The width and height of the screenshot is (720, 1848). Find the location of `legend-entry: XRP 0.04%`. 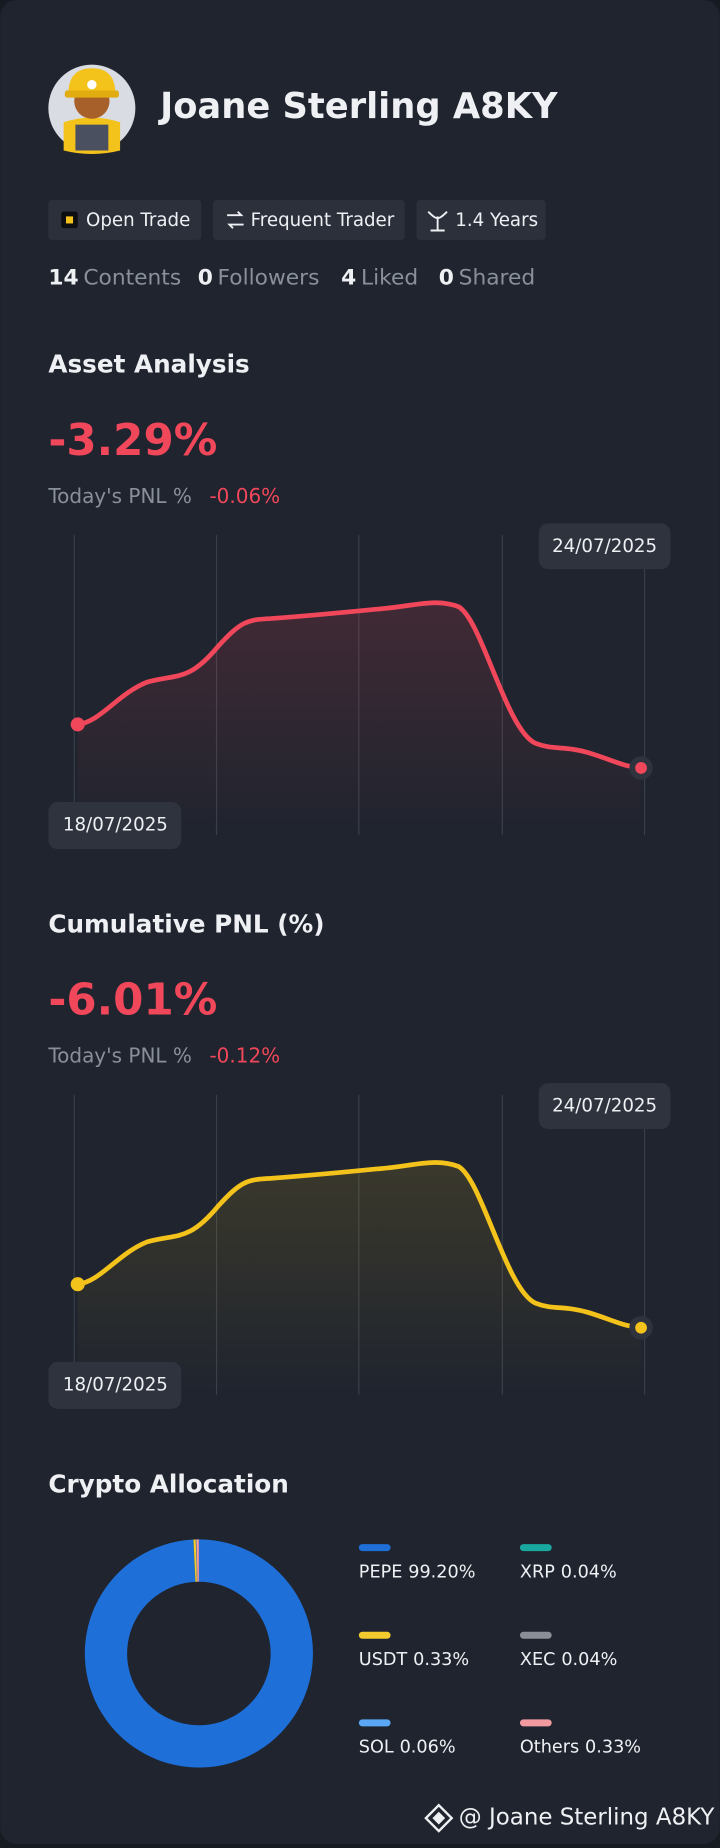

legend-entry: XRP 0.04% is located at coordinates (568, 1572).